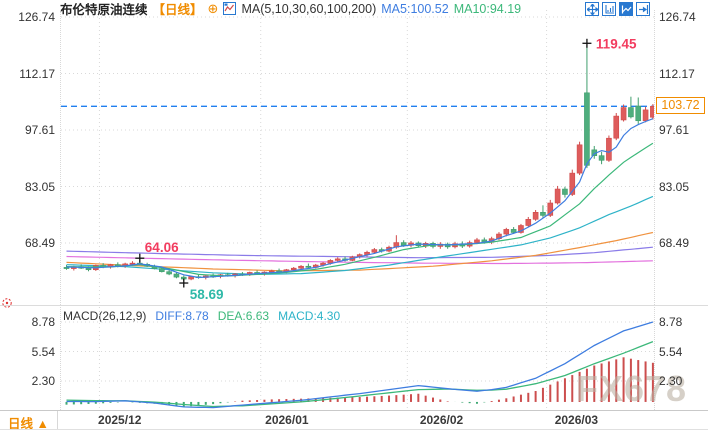  What do you see at coordinates (576, 420) in the screenshot?
I see `date-label: 2026/03` at bounding box center [576, 420].